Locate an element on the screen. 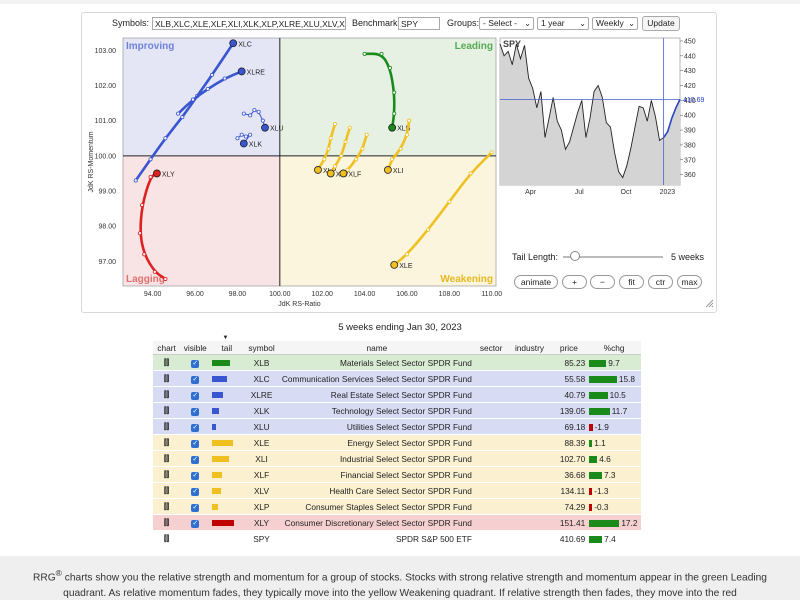  header-name: name is located at coordinates (376, 348).